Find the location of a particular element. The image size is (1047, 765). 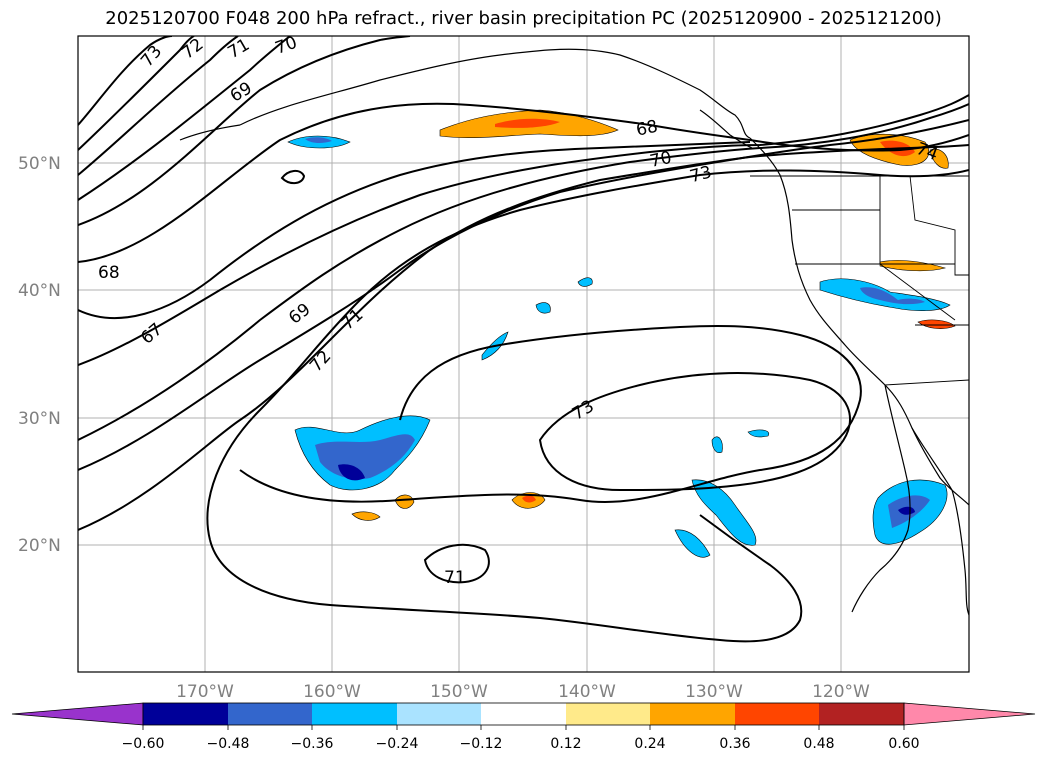

contour-label: 70 is located at coordinates (660, 160).